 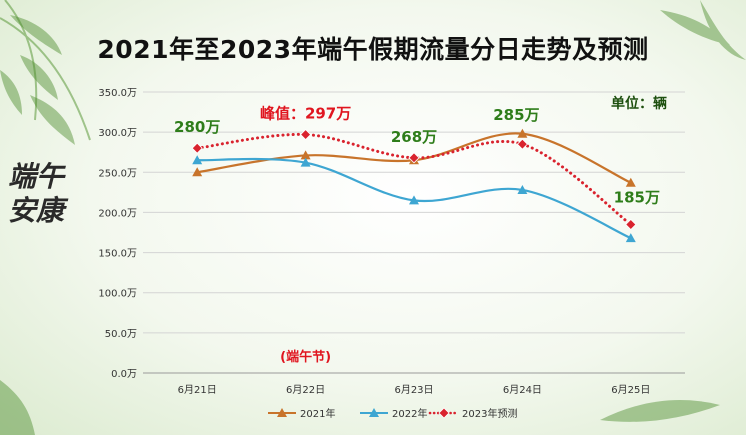 I want to click on x-tick-label: 6月23日, so click(x=413, y=390).